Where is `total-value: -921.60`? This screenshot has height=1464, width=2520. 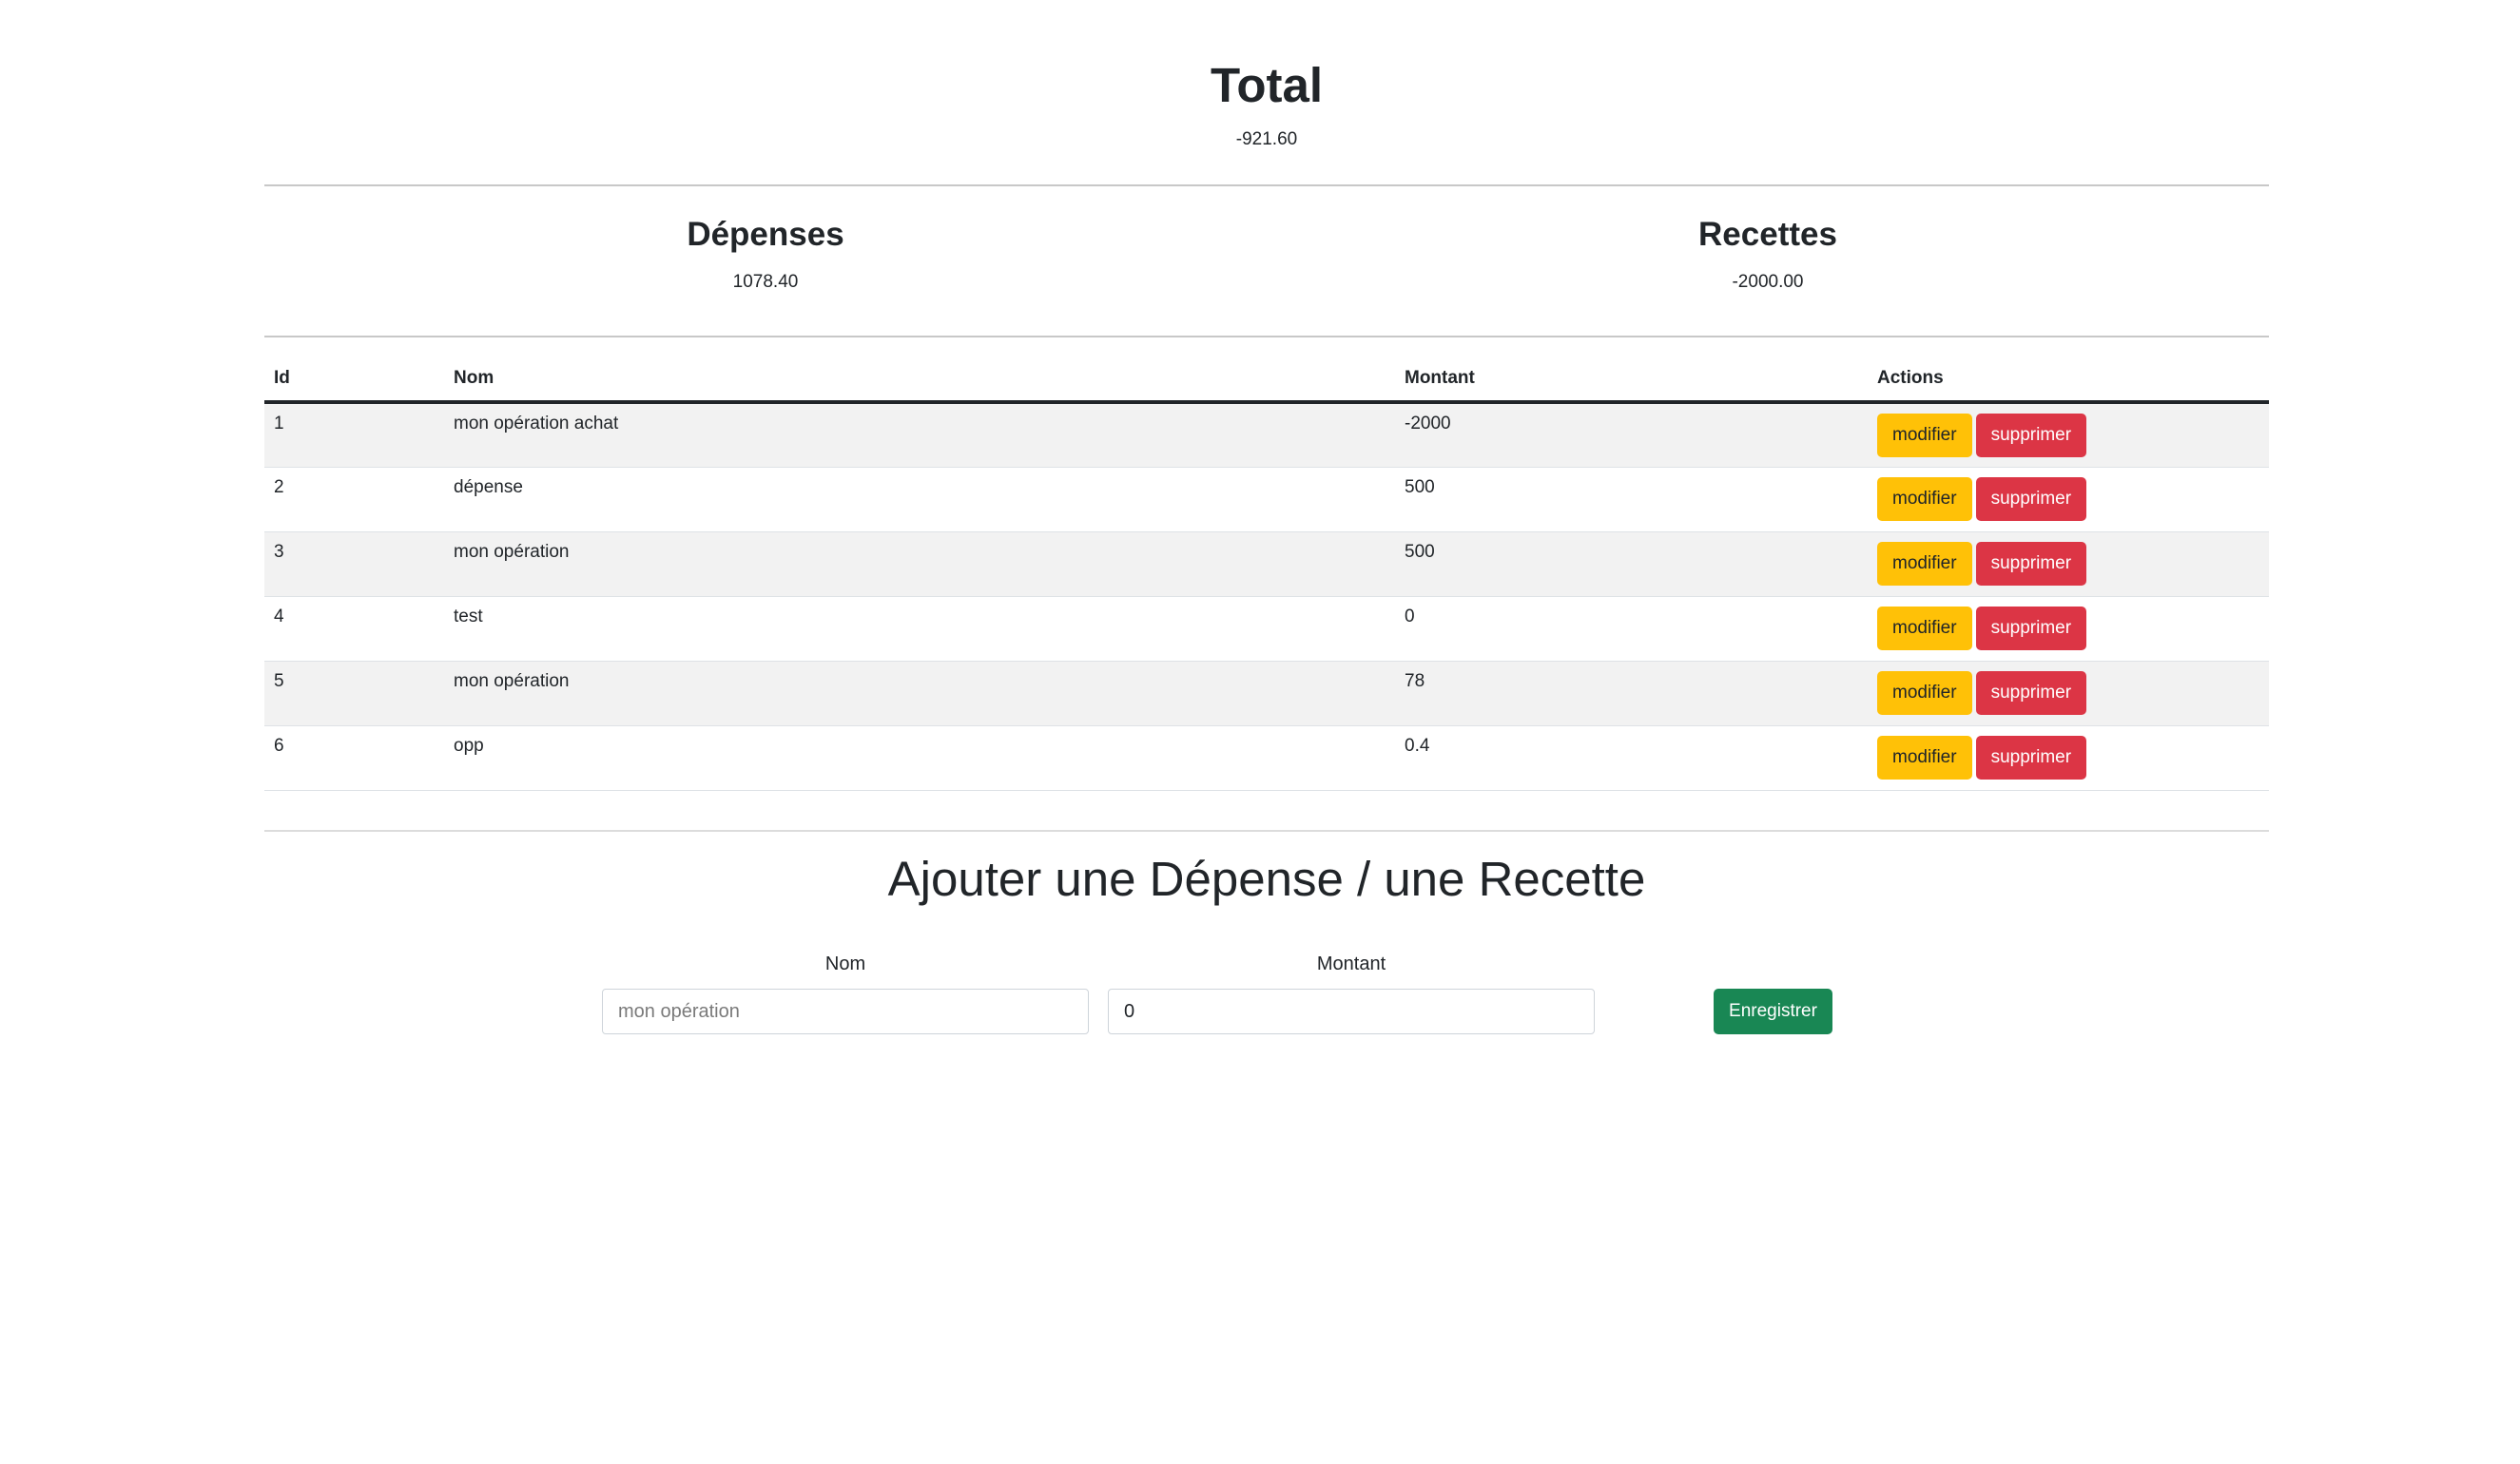
total-value: -921.60 is located at coordinates (1267, 139).